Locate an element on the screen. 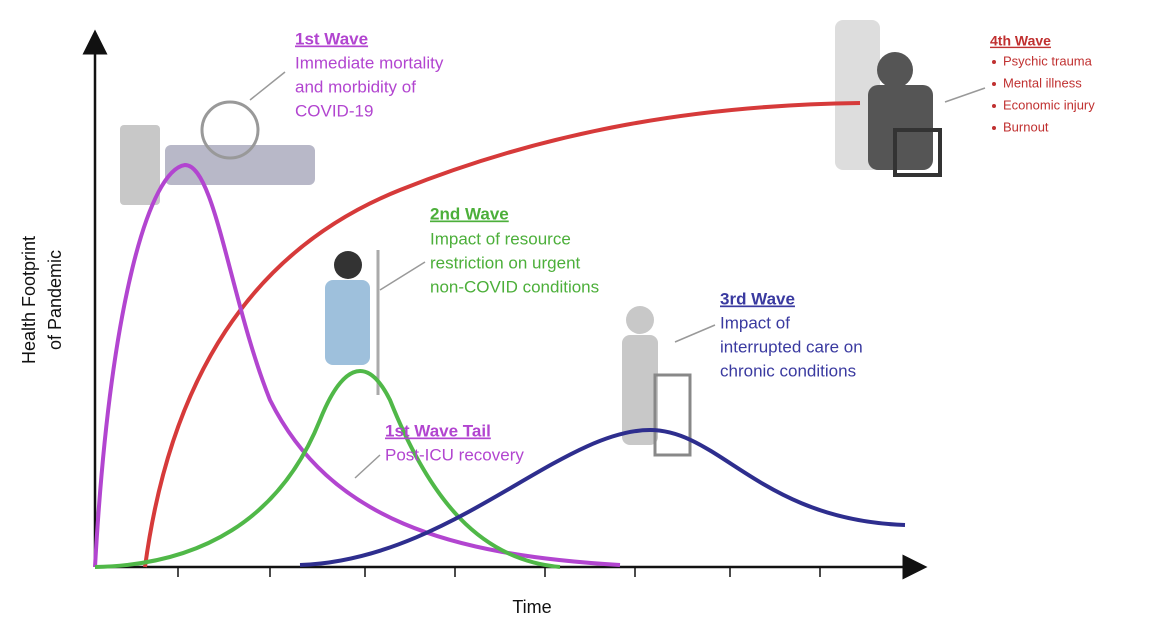 The height and width of the screenshot is (621, 1157). y-label: Health Footprint is located at coordinates (29, 300).